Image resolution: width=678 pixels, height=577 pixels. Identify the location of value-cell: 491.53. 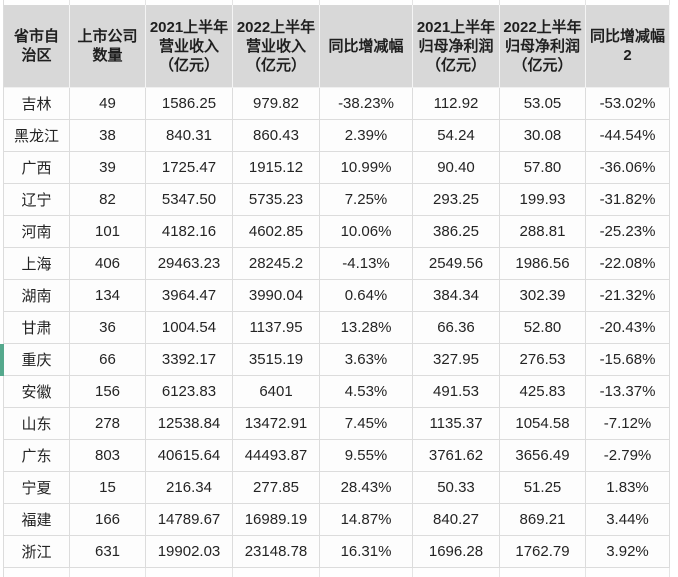
(456, 392).